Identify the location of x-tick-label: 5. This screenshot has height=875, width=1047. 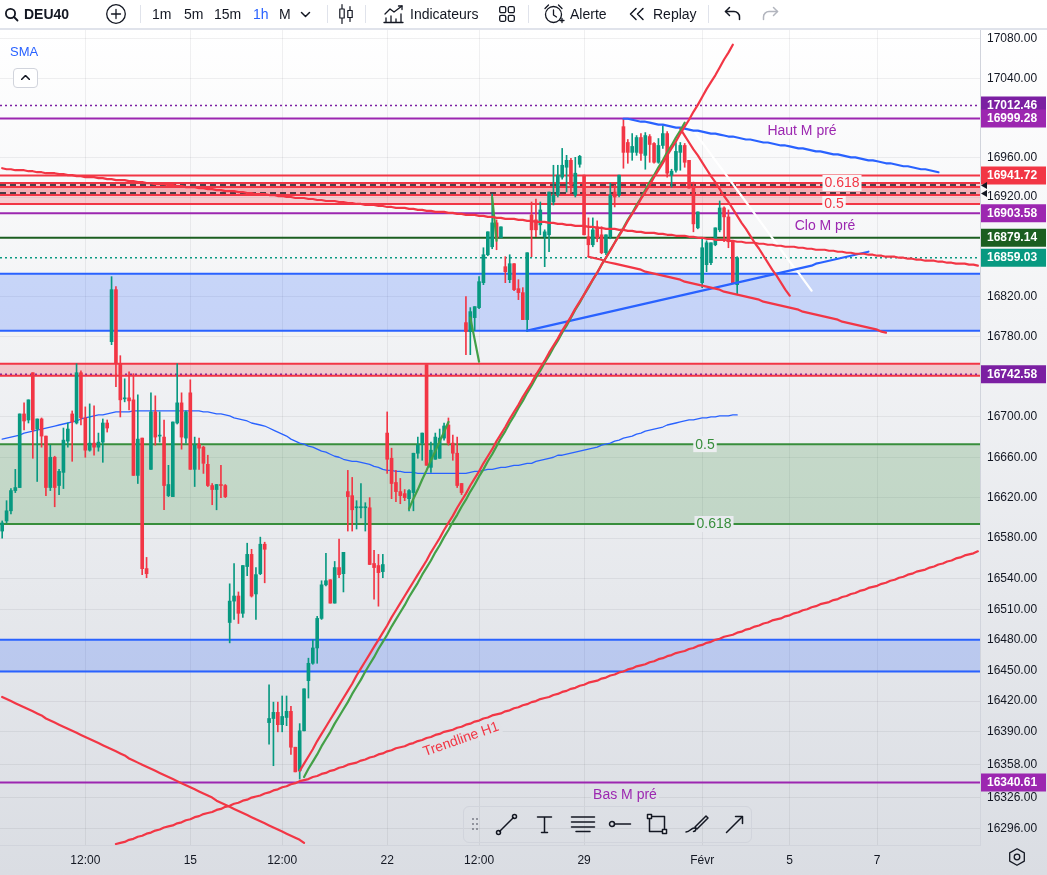
(790, 859).